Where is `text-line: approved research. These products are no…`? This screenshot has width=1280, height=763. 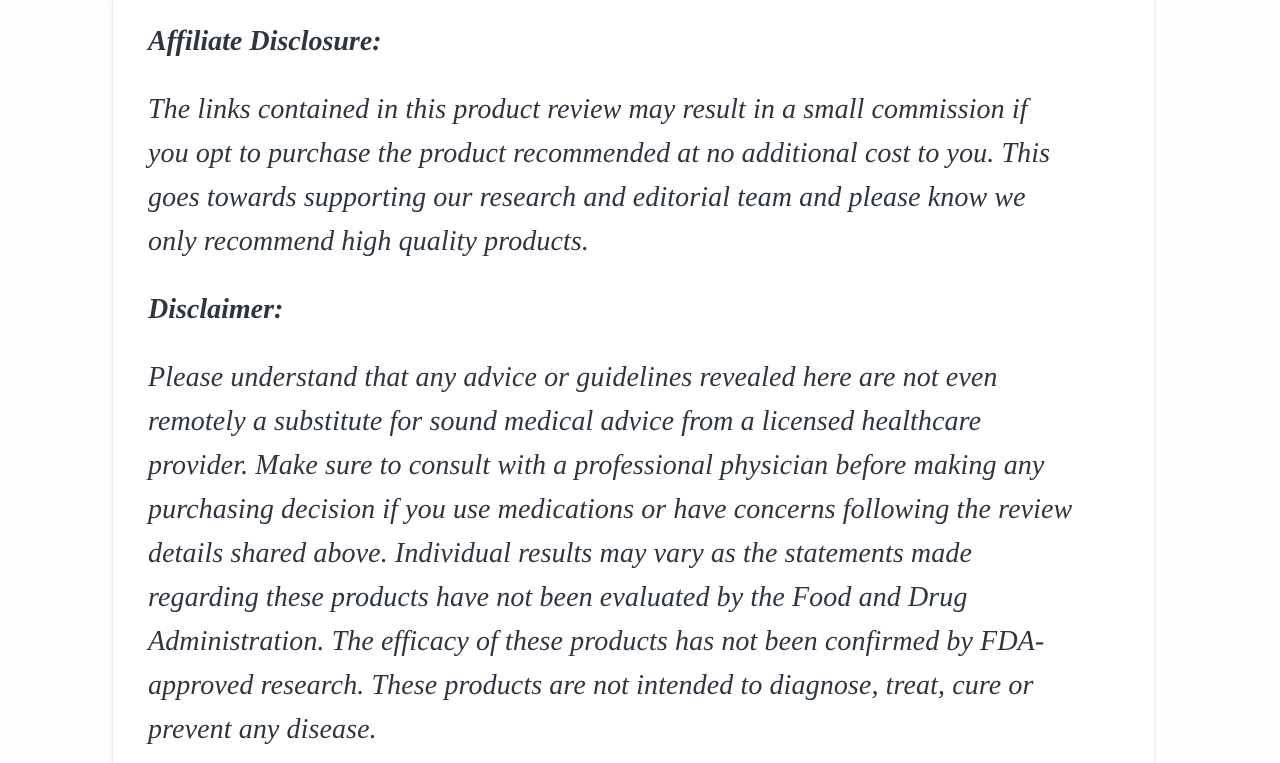 text-line: approved research. These products are no… is located at coordinates (591, 685).